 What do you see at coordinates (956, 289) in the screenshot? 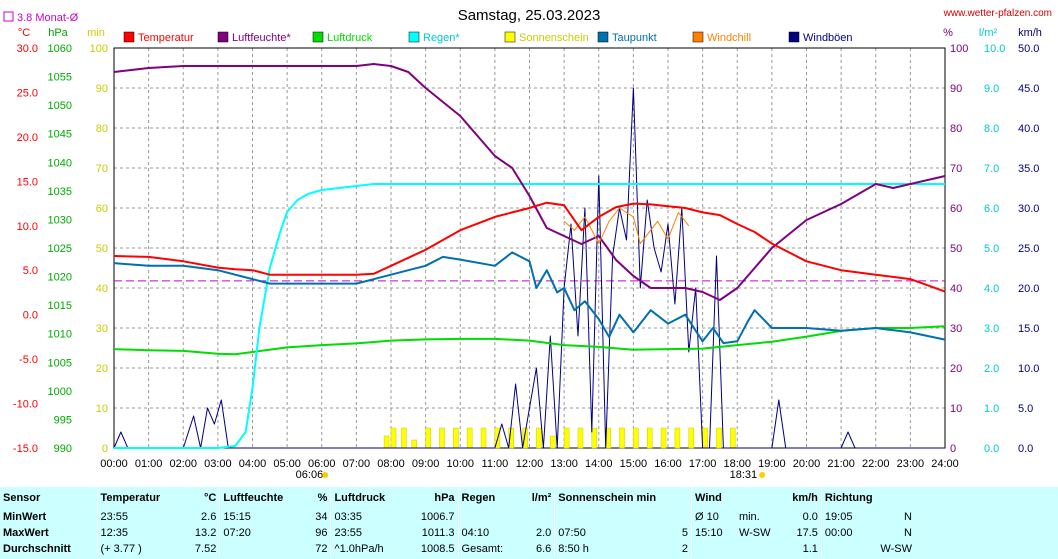
I see `right-axis-tick-label: 40` at bounding box center [956, 289].